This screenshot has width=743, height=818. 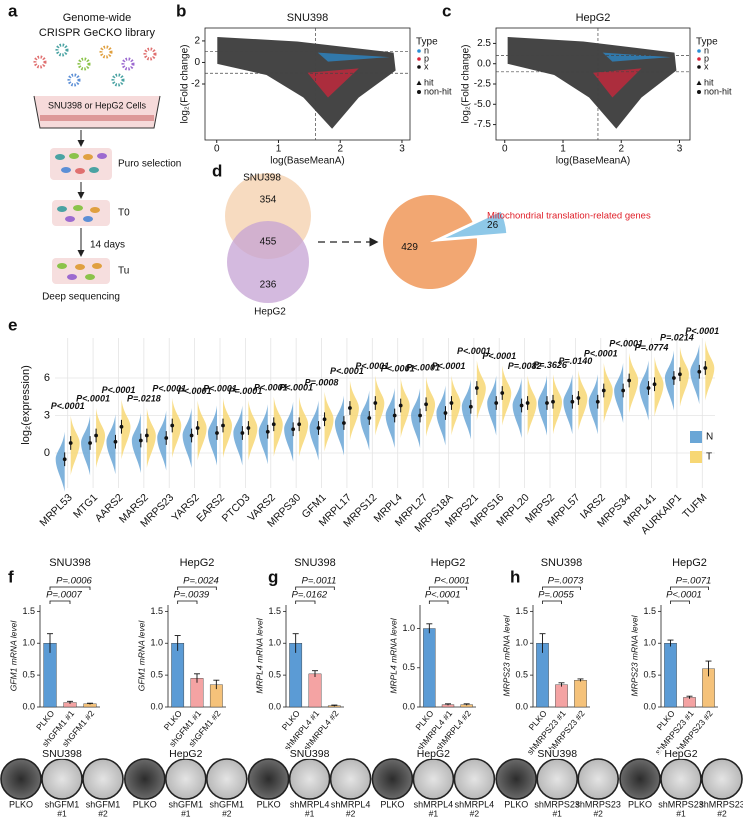 I want to click on step-box, so click(x=81, y=213).